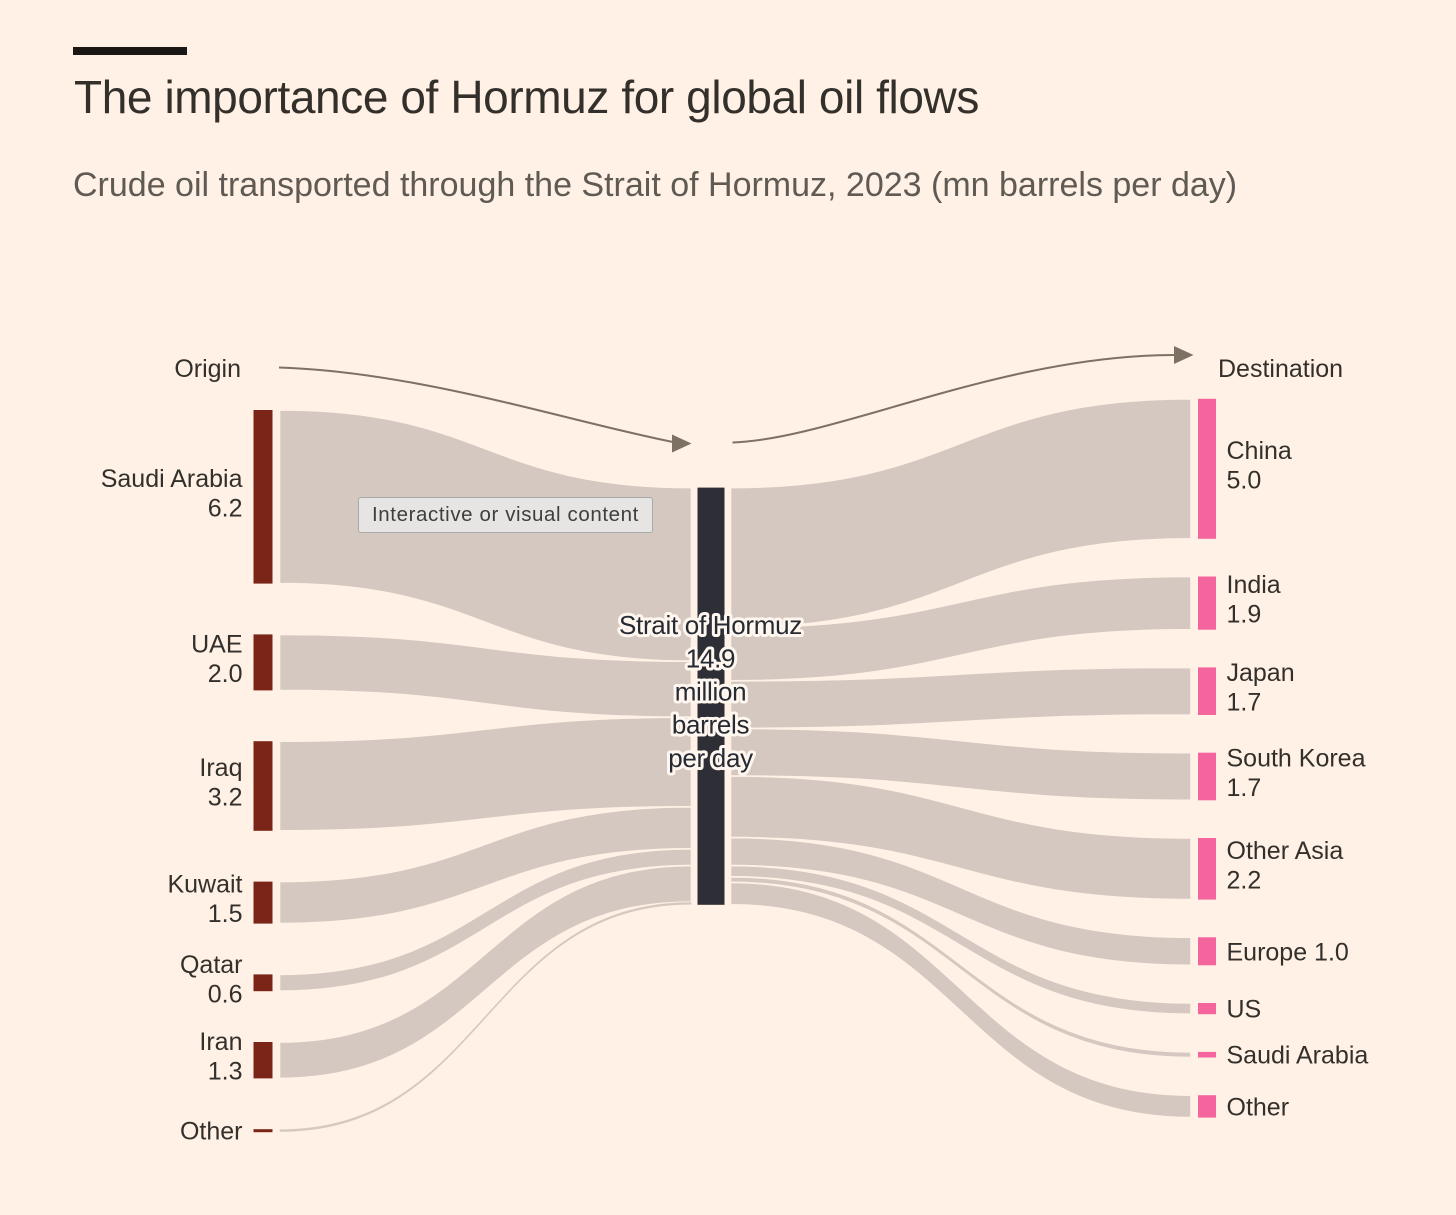 Image resolution: width=1456 pixels, height=1215 pixels. Describe the element at coordinates (1285, 851) in the screenshot. I see `node-label-other-asia: Other Asia` at that location.